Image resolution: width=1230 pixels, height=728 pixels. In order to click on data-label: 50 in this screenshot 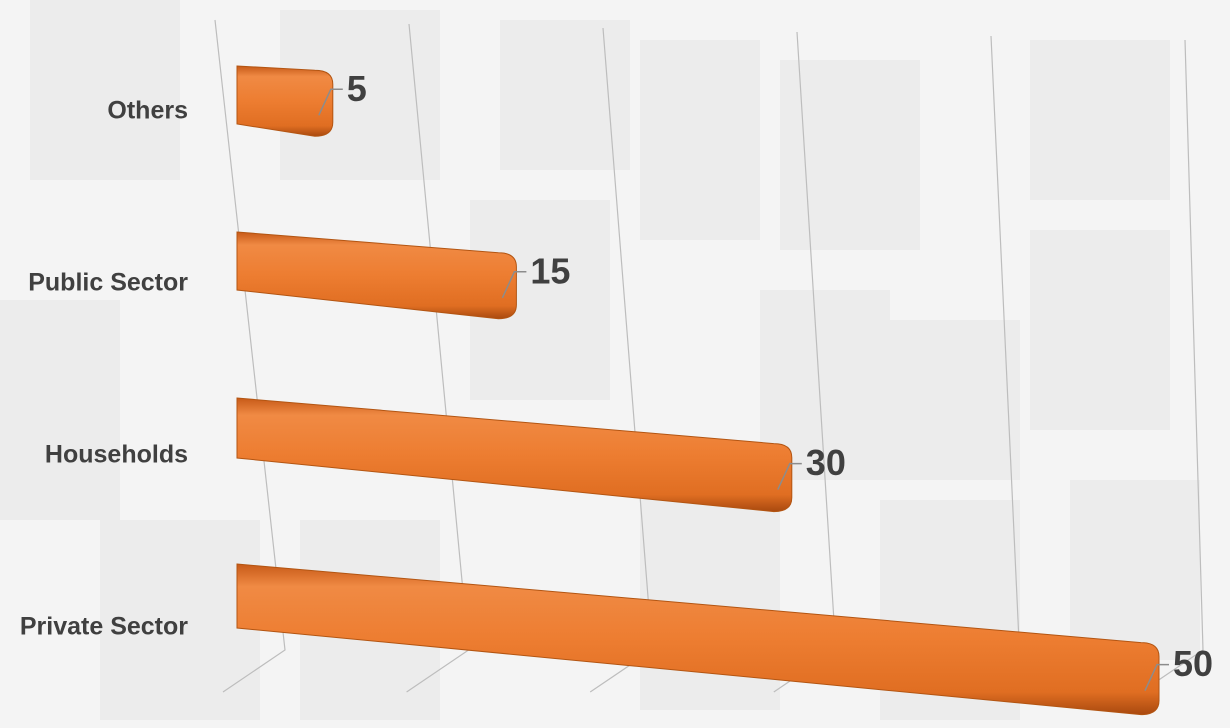, I will do `click(1193, 663)`.